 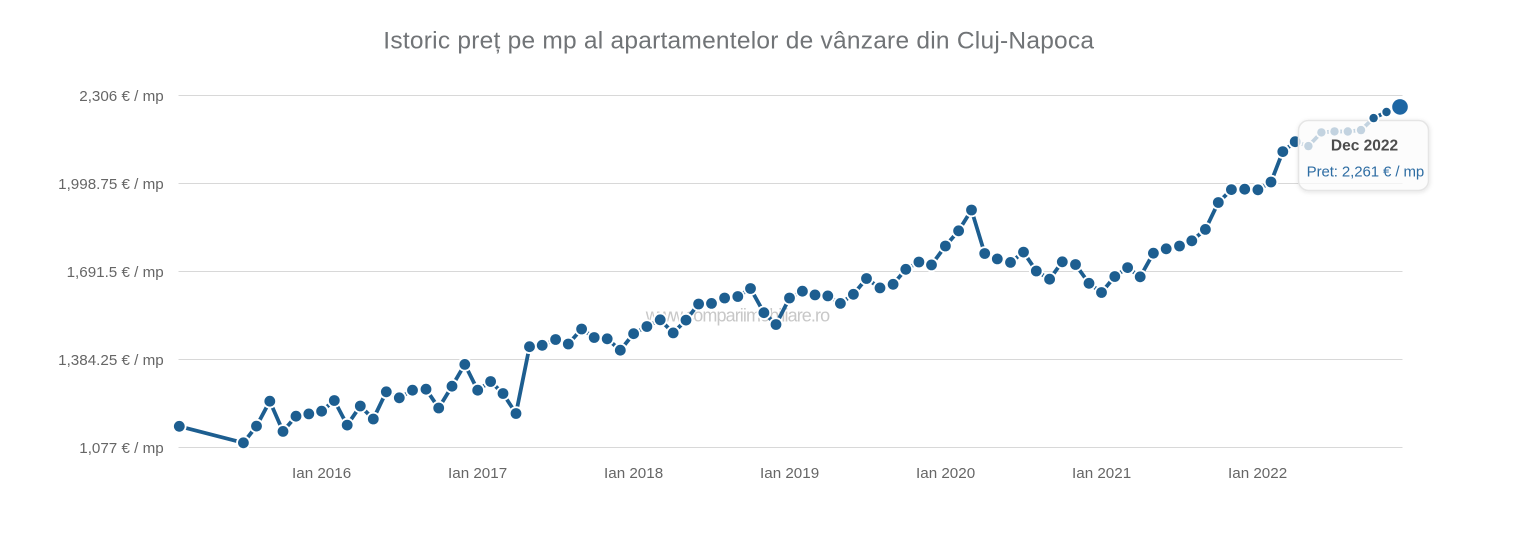 I want to click on svg-text: 1,384.25 € / mp, so click(x=111, y=360).